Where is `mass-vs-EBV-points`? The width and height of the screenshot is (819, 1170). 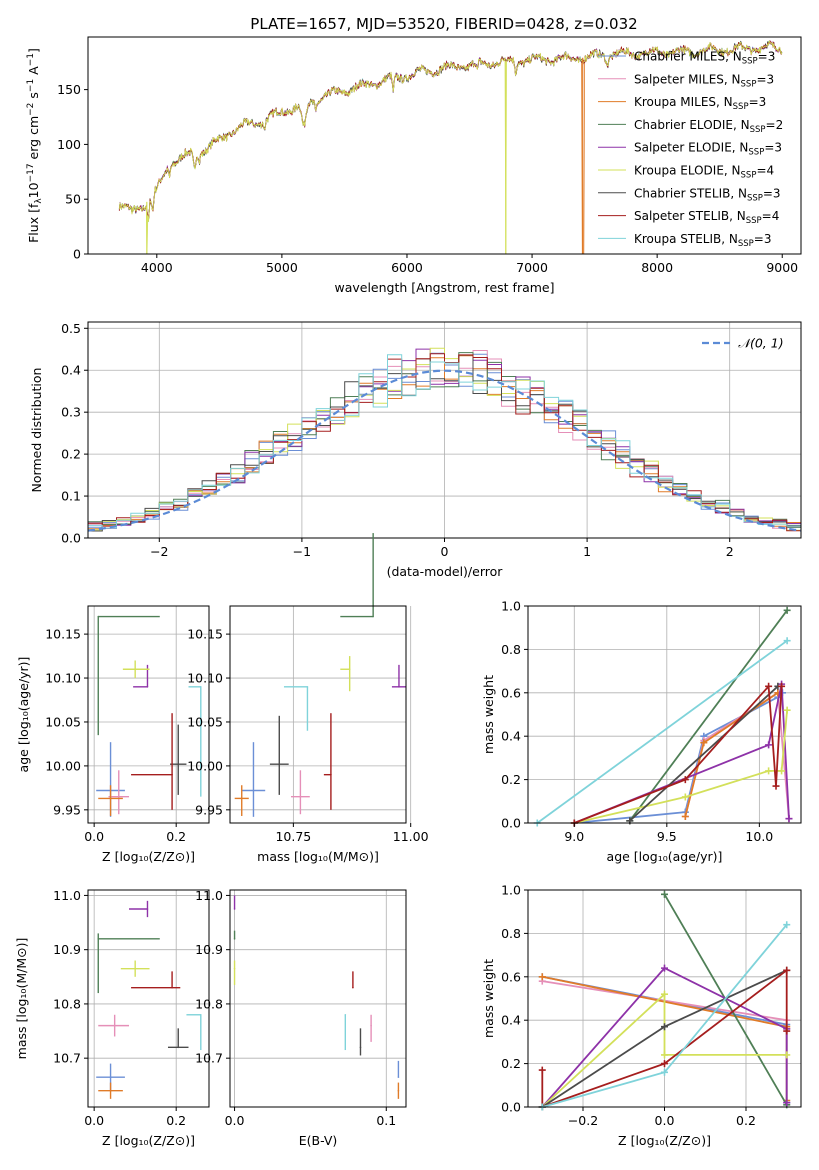
mass-vs-EBV-points is located at coordinates (316, 997).